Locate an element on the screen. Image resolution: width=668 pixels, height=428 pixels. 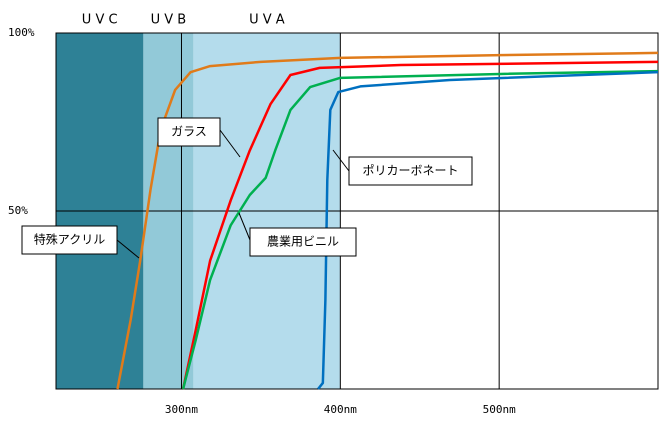
legend-label: ポリカーボネート is located at coordinates (410, 171).